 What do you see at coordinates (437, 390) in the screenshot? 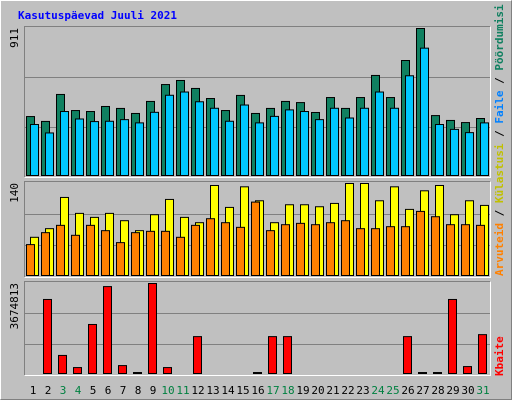
I see `x-tick-label: 28` at bounding box center [437, 390].